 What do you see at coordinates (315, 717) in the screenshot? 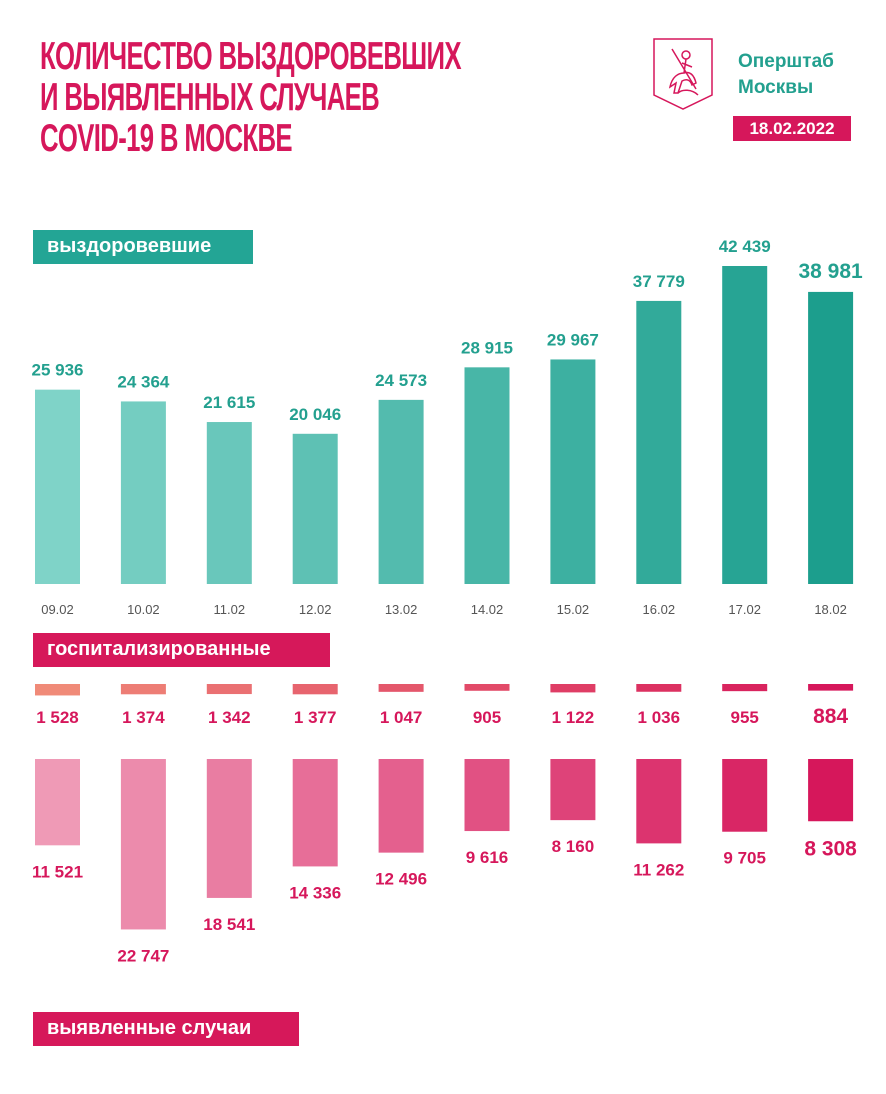
I see `hospitalized-value-label: 1 377` at bounding box center [315, 717].